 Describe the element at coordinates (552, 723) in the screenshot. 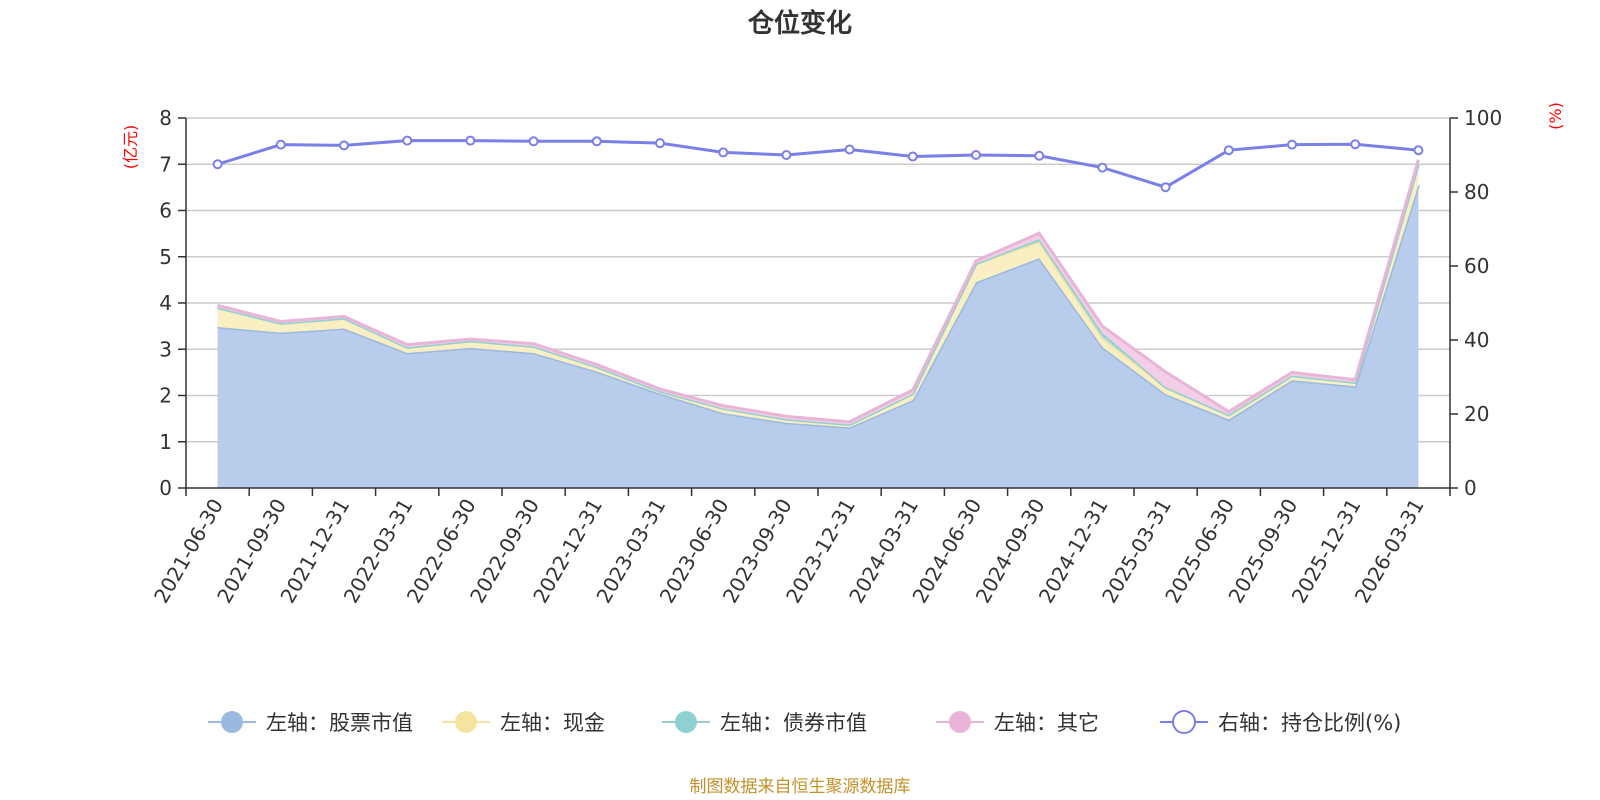

I see `legend-label: 左轴：现金` at that location.